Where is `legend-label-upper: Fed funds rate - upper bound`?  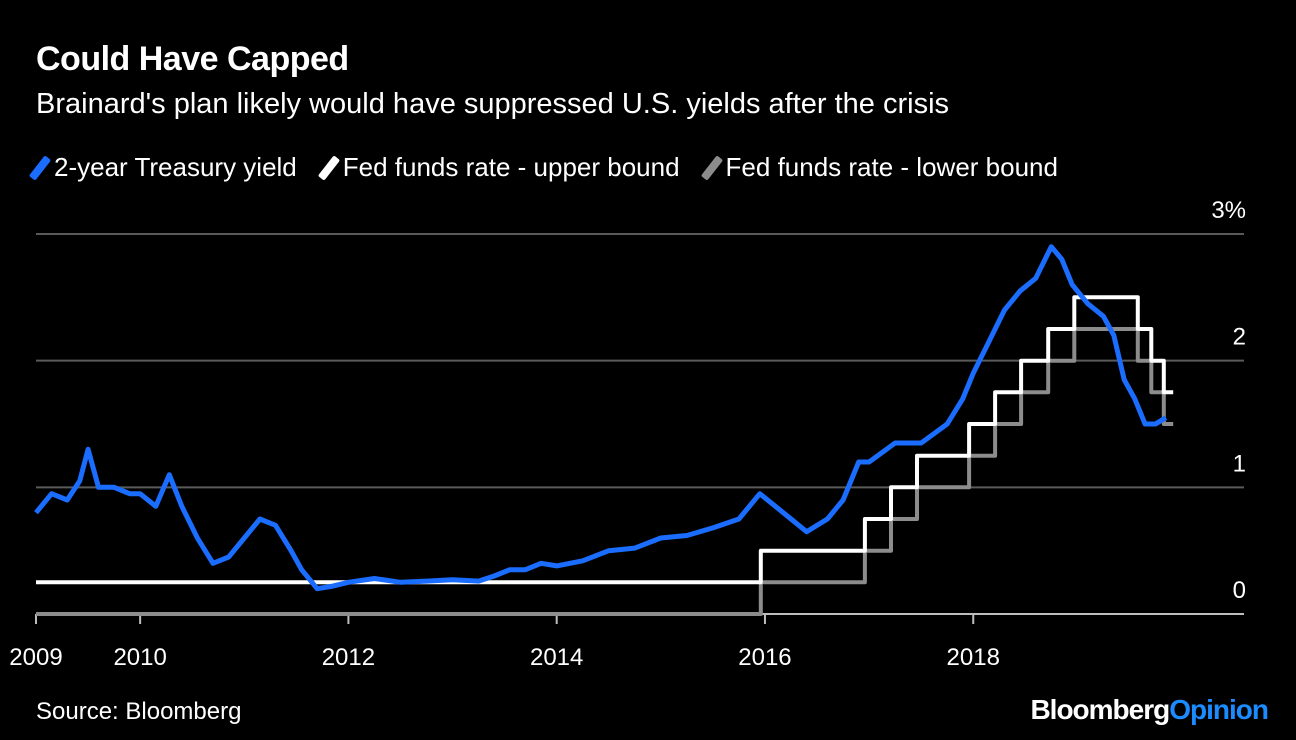
legend-label-upper: Fed funds rate - upper bound is located at coordinates (511, 167).